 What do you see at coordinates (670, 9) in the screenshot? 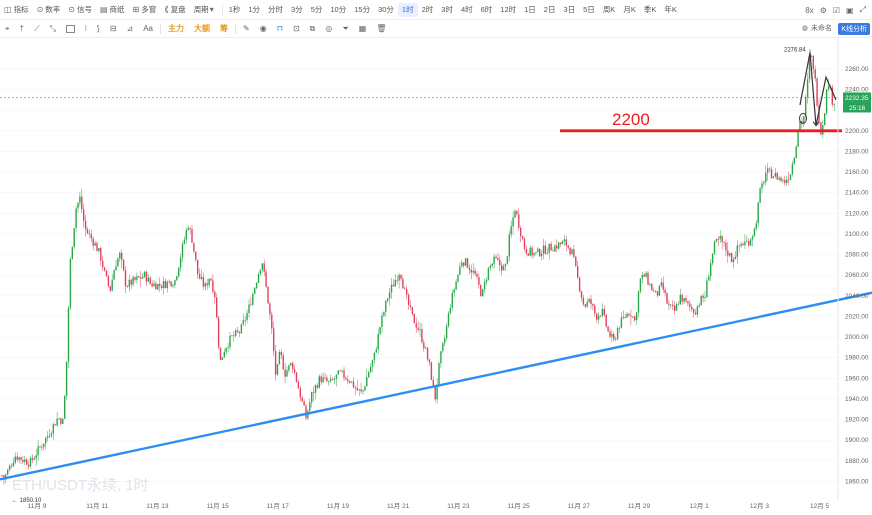
I see `interval-21: 年K` at bounding box center [670, 9].